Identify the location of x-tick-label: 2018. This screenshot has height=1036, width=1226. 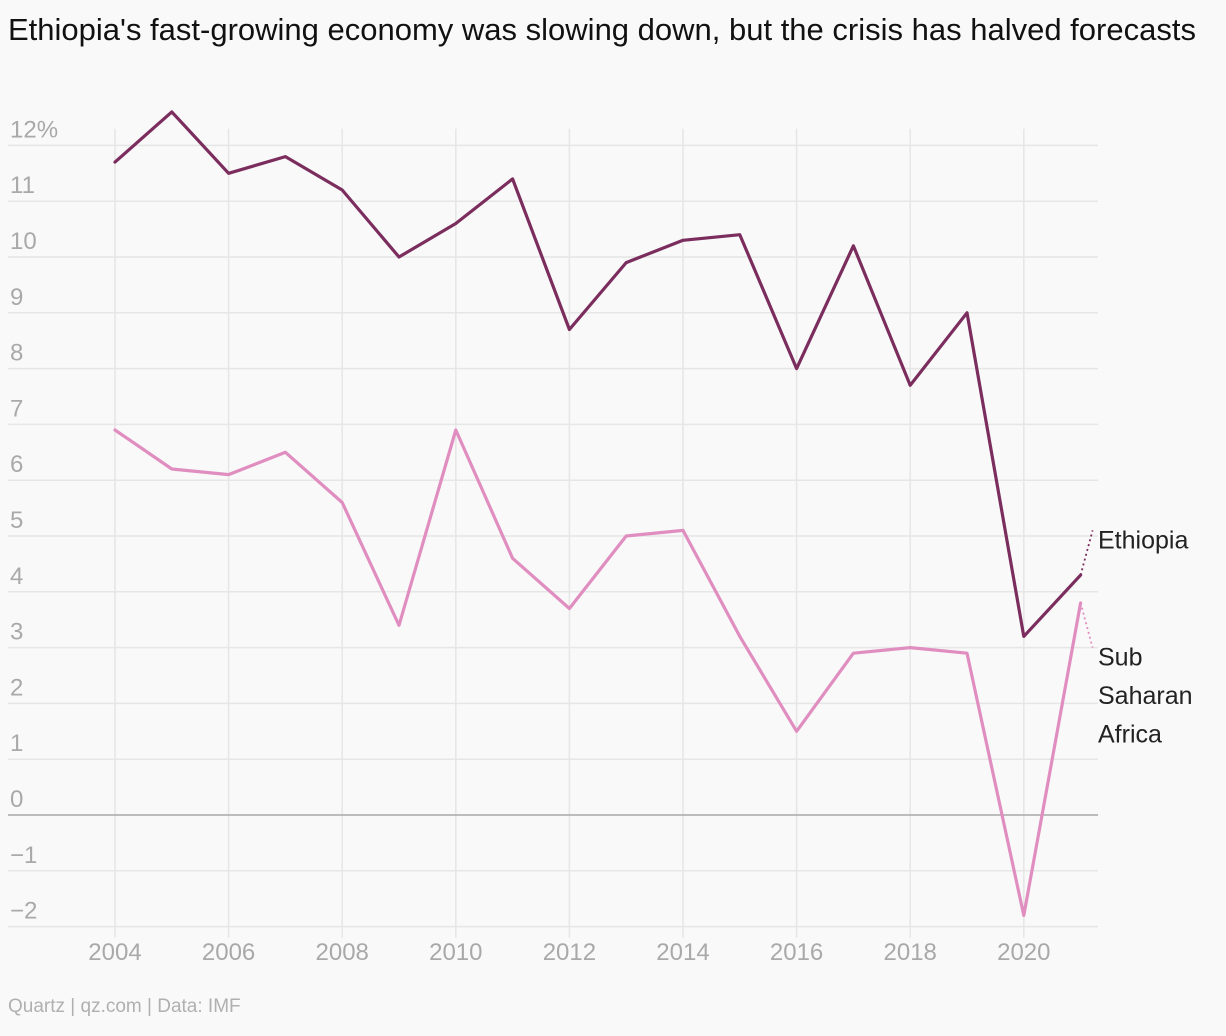
(910, 952).